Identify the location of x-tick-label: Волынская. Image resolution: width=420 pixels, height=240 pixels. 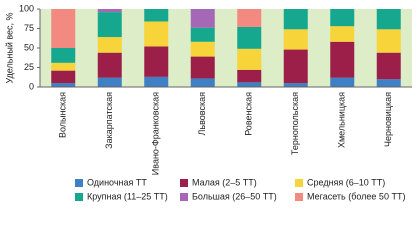
(63, 115).